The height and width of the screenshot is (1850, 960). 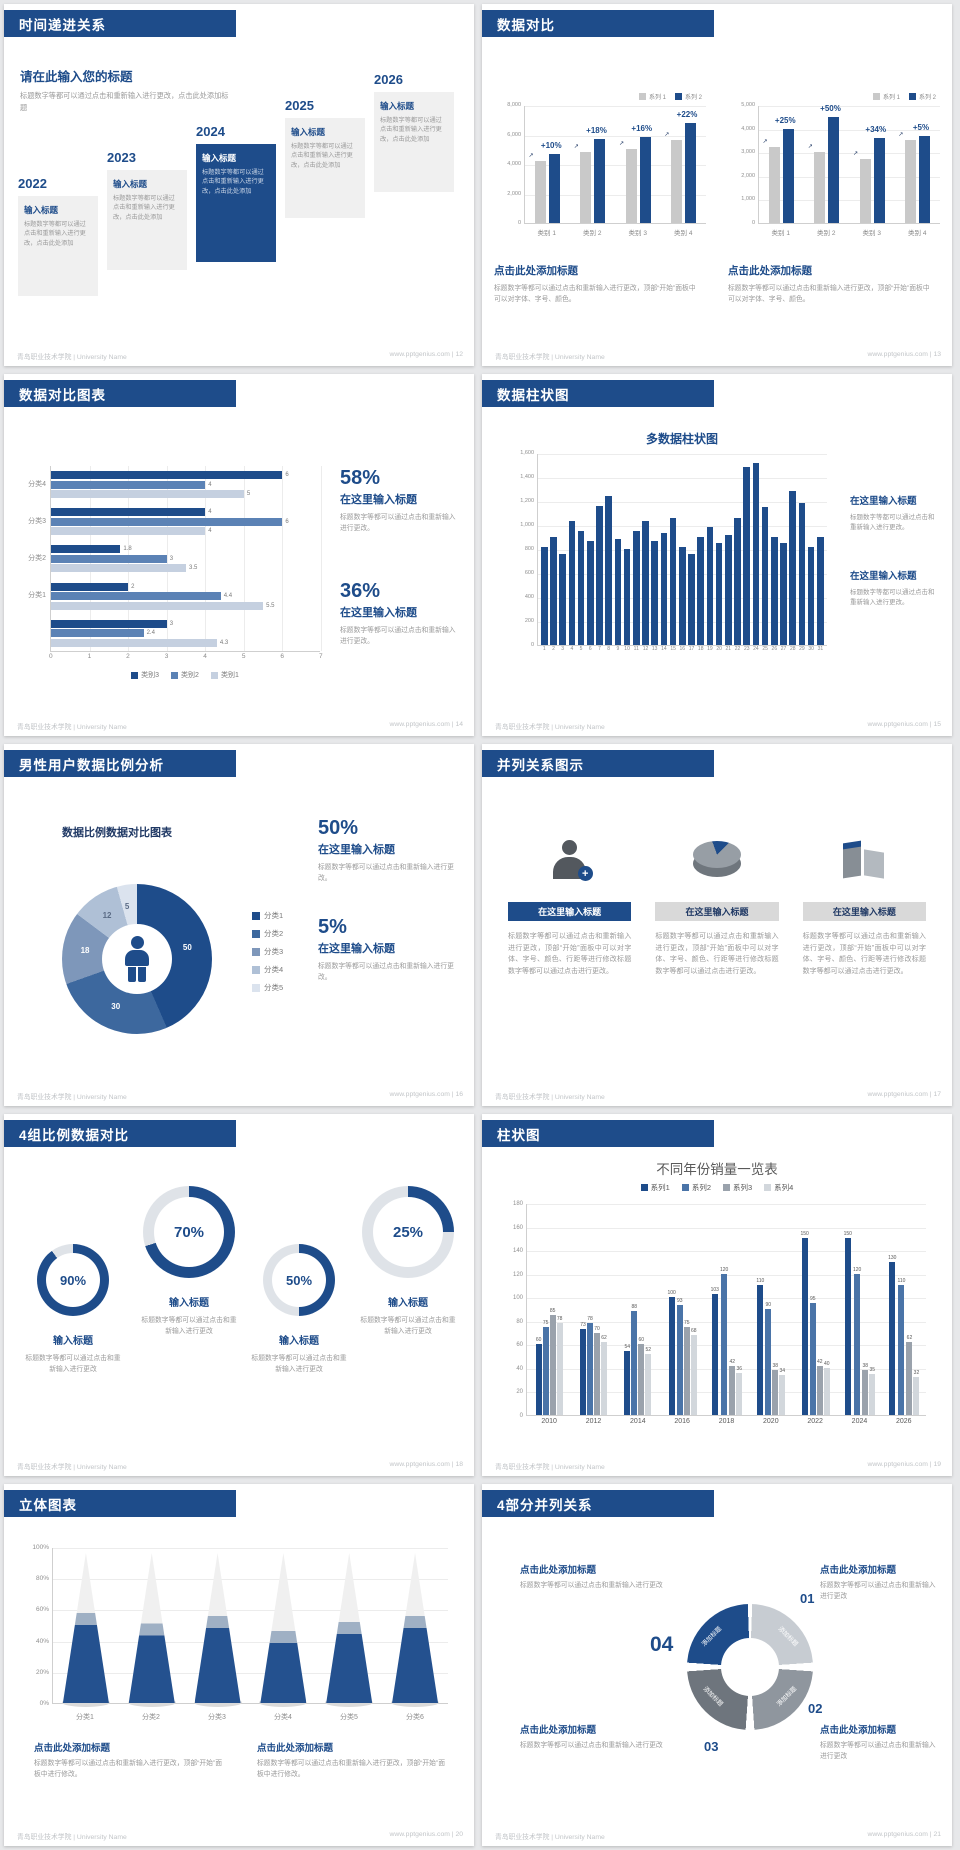 I want to click on bar-group: 110 90 38 34, so click(x=771, y=1309).